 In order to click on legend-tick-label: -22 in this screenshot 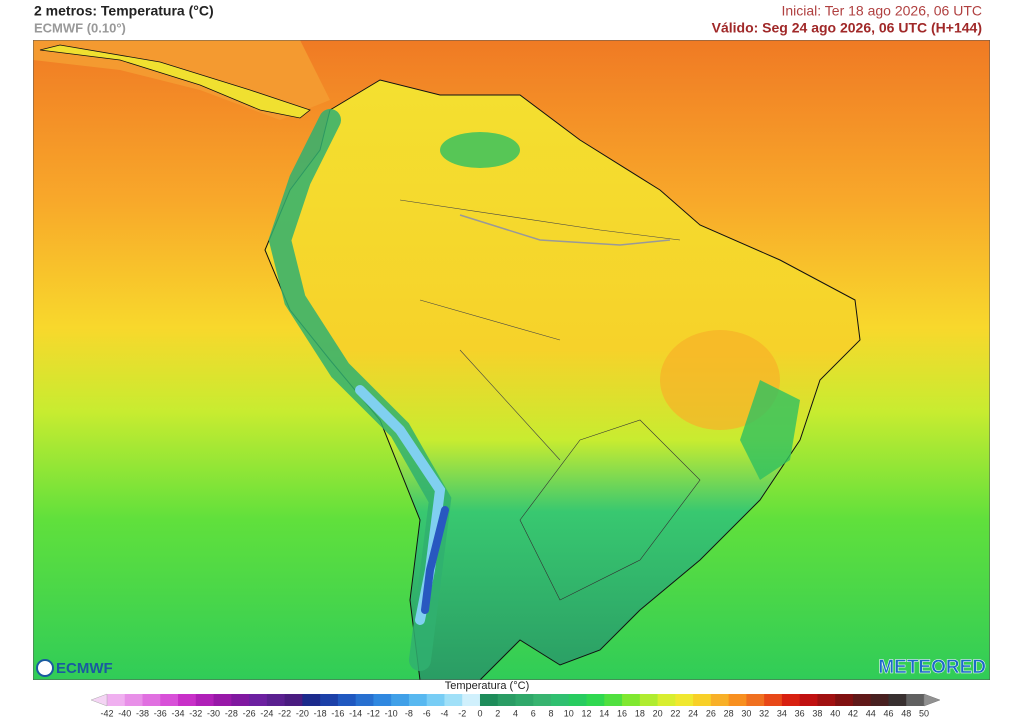, I will do `click(284, 713)`.